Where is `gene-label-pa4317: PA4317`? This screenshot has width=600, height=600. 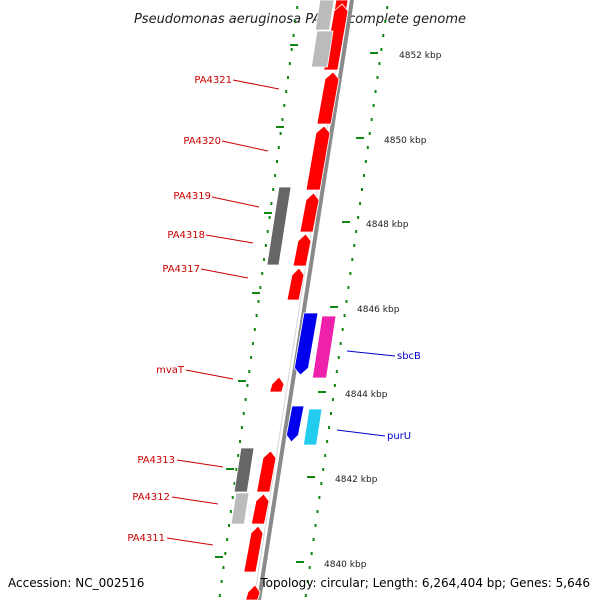 gene-label-pa4317: PA4317 is located at coordinates (181, 269).